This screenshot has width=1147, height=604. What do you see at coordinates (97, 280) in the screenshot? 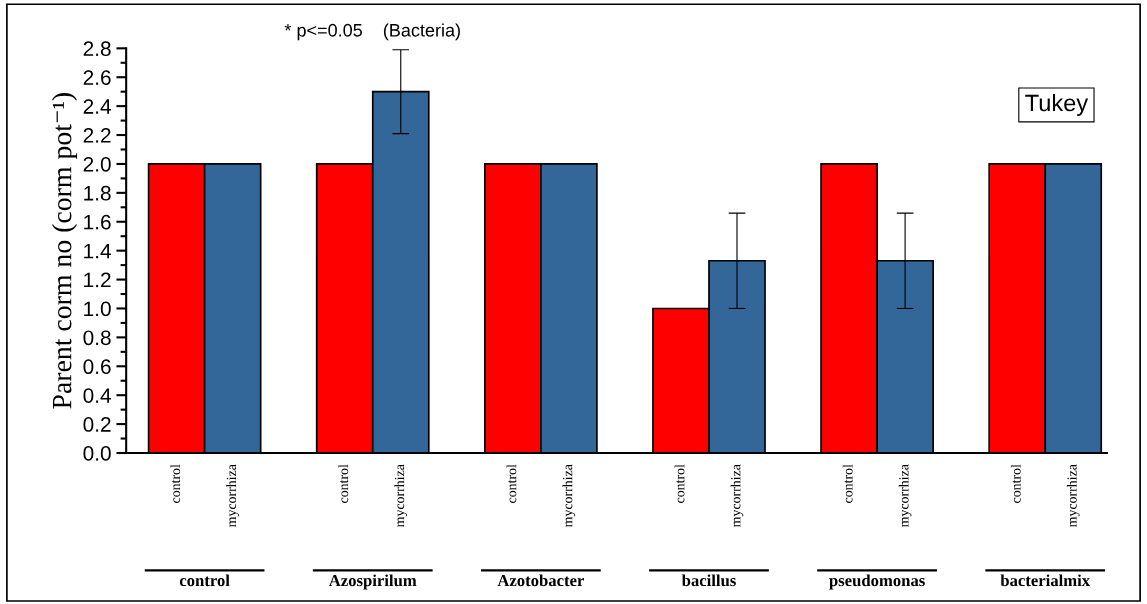
I see `y-tick-label: 1.2` at bounding box center [97, 280].